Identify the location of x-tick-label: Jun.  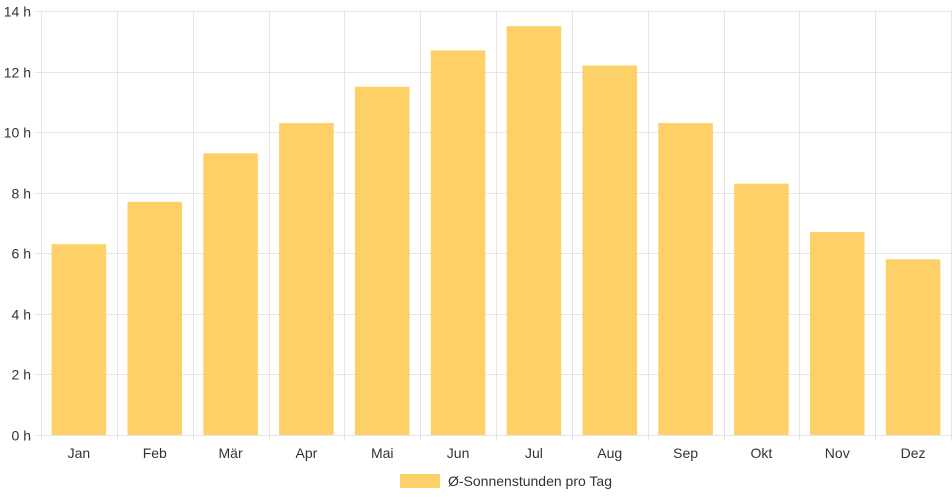
(458, 453).